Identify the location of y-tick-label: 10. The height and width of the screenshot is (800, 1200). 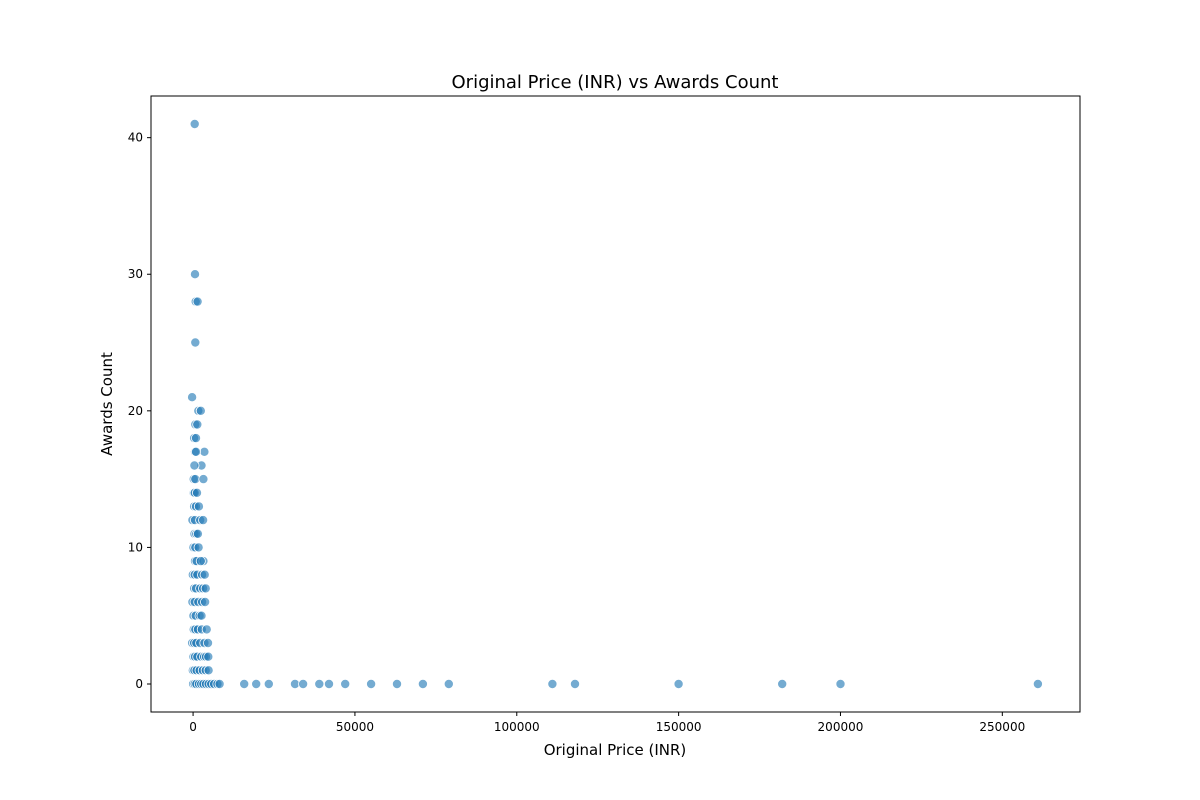
(135, 547).